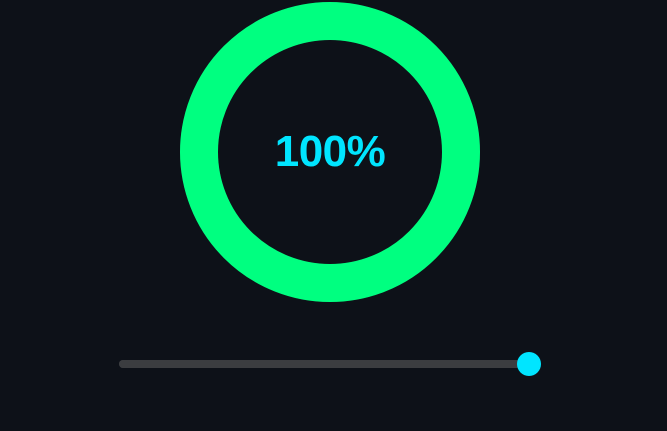  I want to click on slider-thumb, so click(529, 364).